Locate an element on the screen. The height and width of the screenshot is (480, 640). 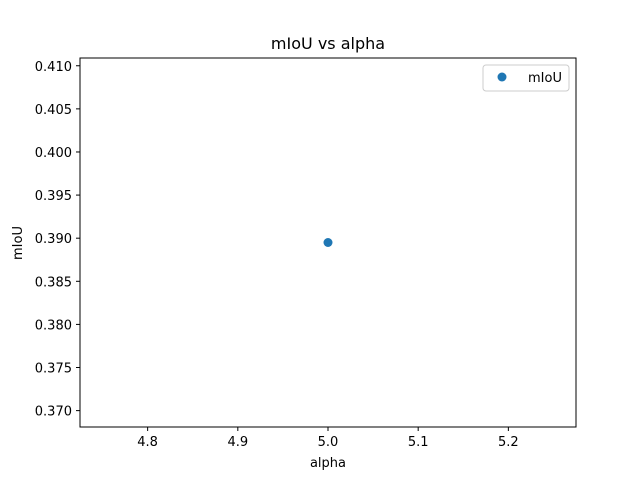
x-tick-label: 5.2 is located at coordinates (508, 442).